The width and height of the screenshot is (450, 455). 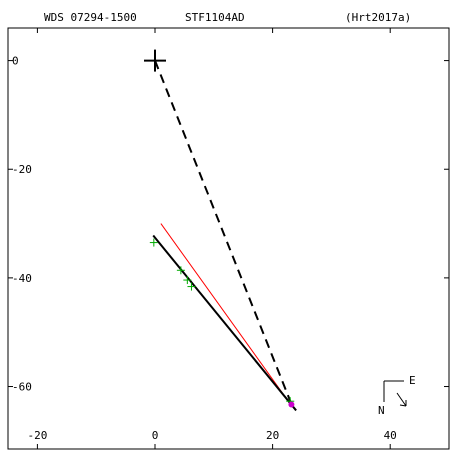 What do you see at coordinates (401, 399) in the screenshot?
I see `compass-arrow-shaft` at bounding box center [401, 399].